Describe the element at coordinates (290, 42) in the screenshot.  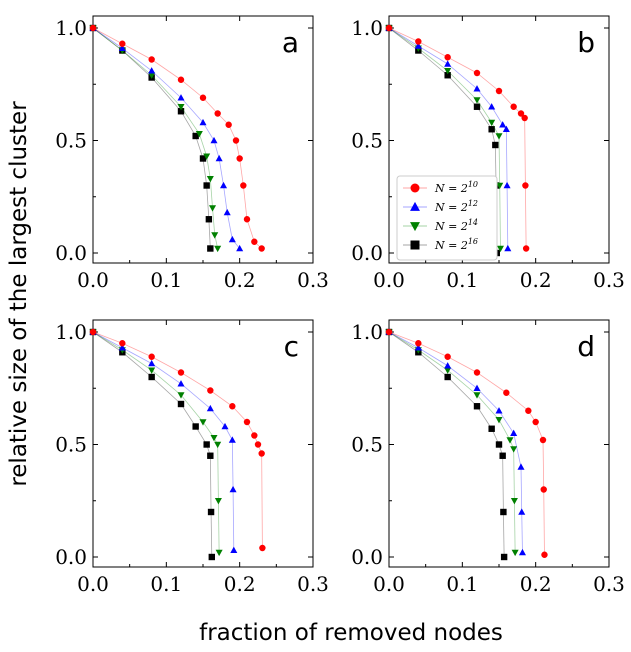
I see `panel-letter: a` at that location.